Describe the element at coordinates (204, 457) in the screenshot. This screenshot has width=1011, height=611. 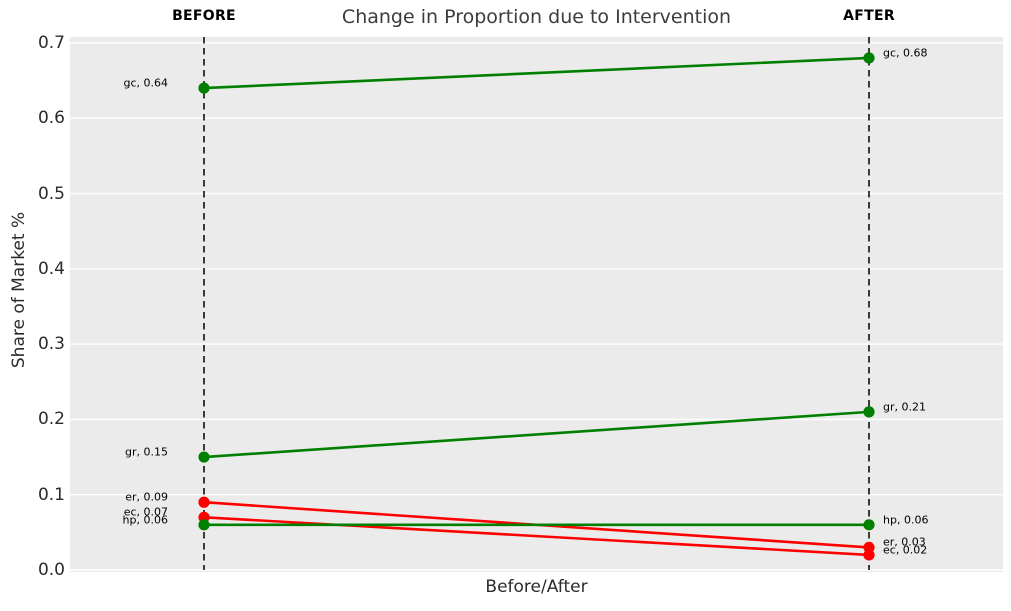
I see `point-gr-before` at that location.